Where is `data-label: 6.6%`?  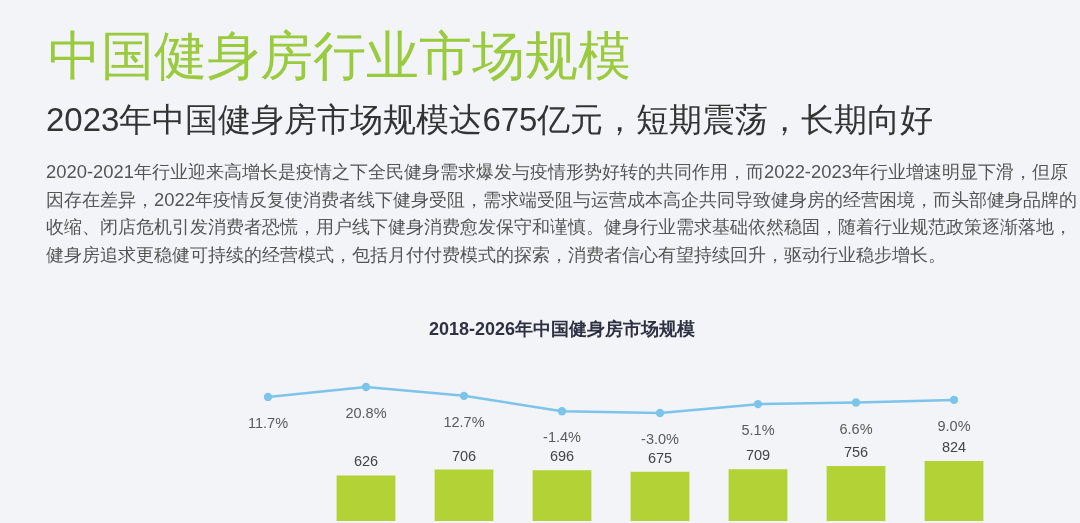 data-label: 6.6% is located at coordinates (856, 428).